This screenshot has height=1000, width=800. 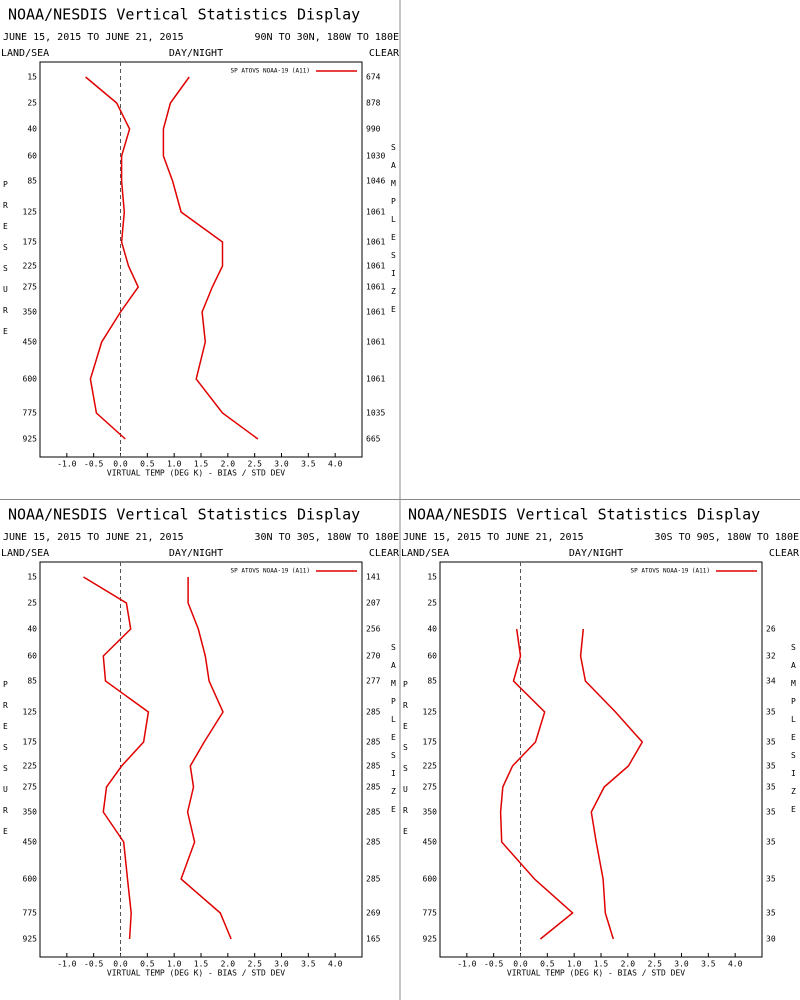 I want to click on x-tick-label: 1.5, so click(x=201, y=964).